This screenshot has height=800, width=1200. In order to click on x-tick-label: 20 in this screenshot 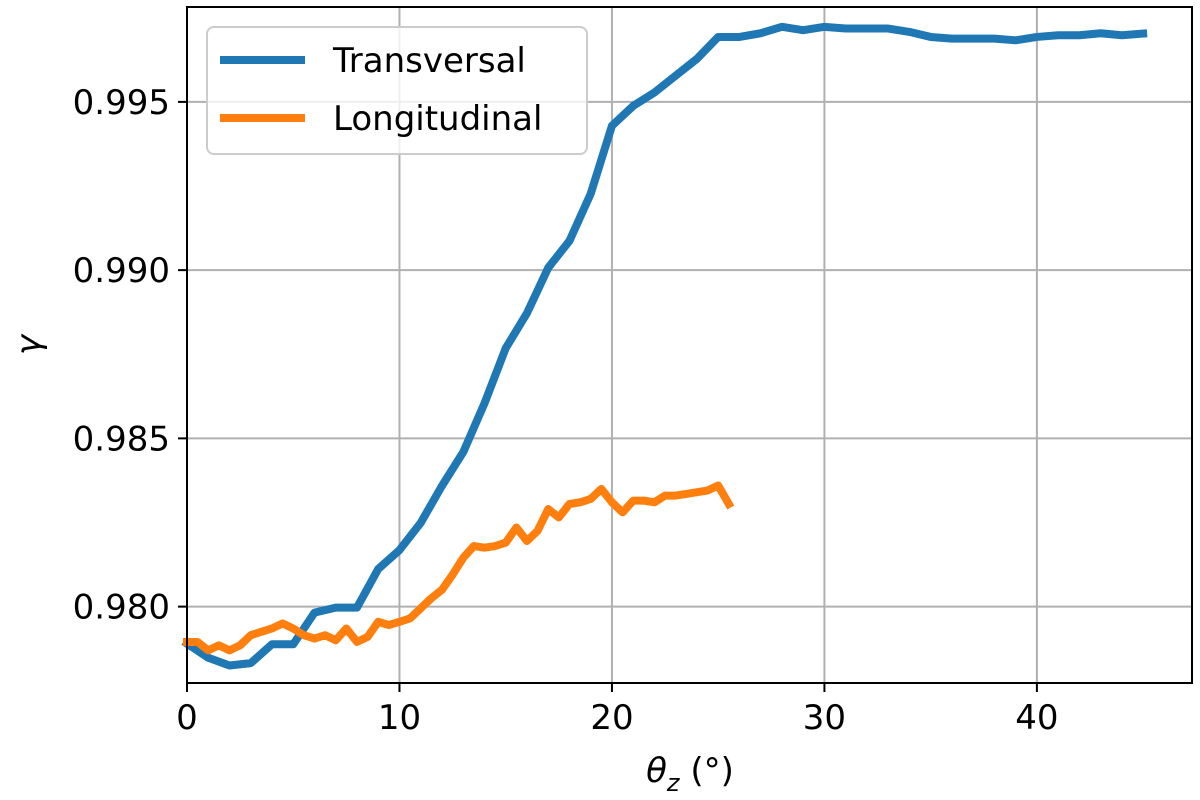, I will do `click(611, 718)`.